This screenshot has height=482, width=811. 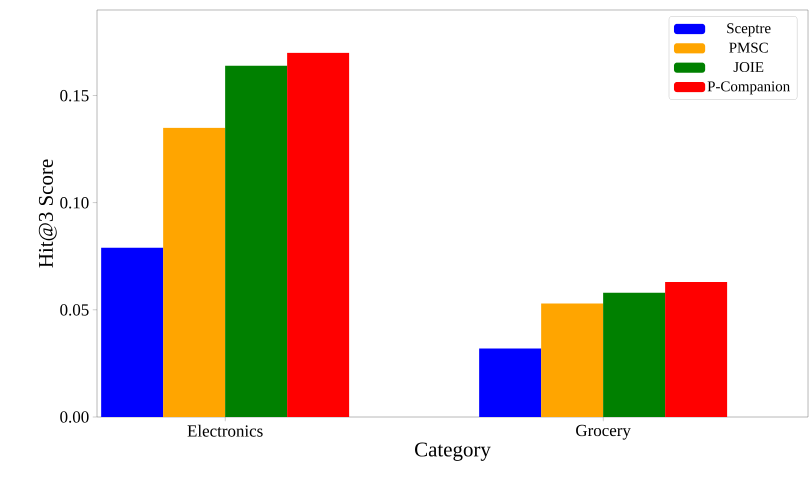 What do you see at coordinates (74, 417) in the screenshot?
I see `y-tick-label: 0.00` at bounding box center [74, 417].